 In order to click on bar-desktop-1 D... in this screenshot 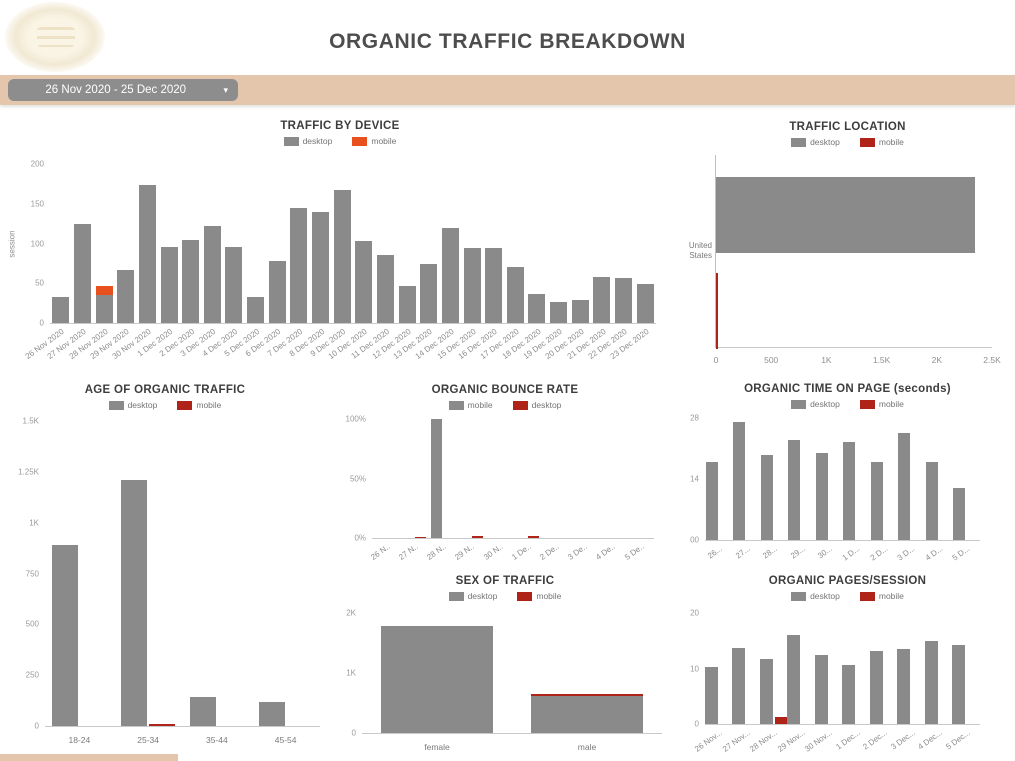, I will do `click(849, 490)`.